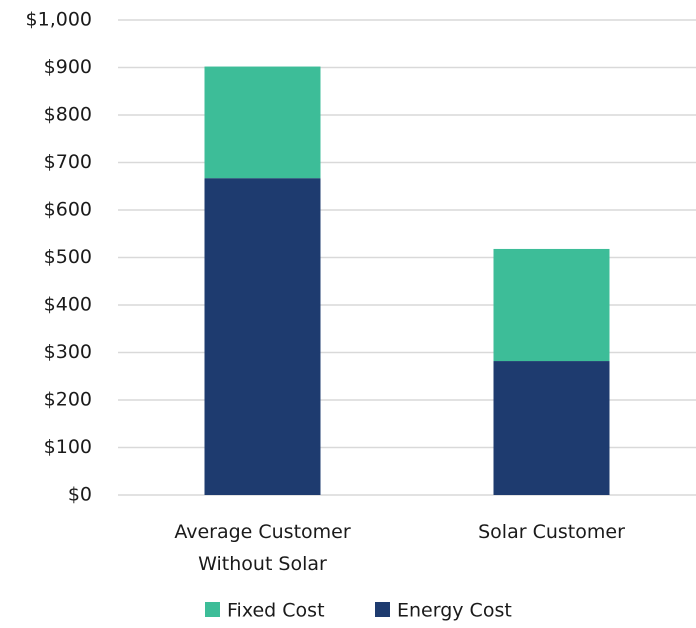 This screenshot has width=696, height=628. Describe the element at coordinates (68, 400) in the screenshot. I see `y-tick-label: $200` at that location.